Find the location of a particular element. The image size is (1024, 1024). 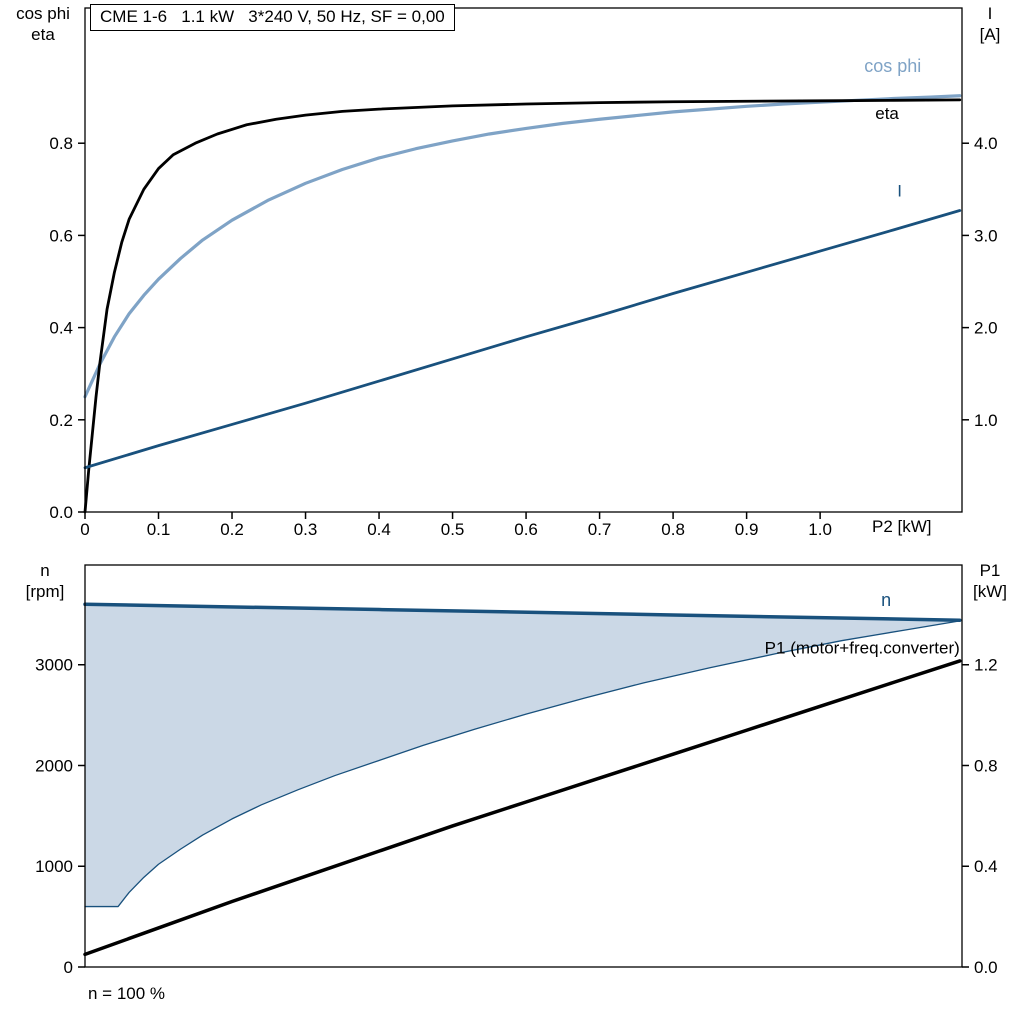

x-tick-label: 0.3 is located at coordinates (306, 529).